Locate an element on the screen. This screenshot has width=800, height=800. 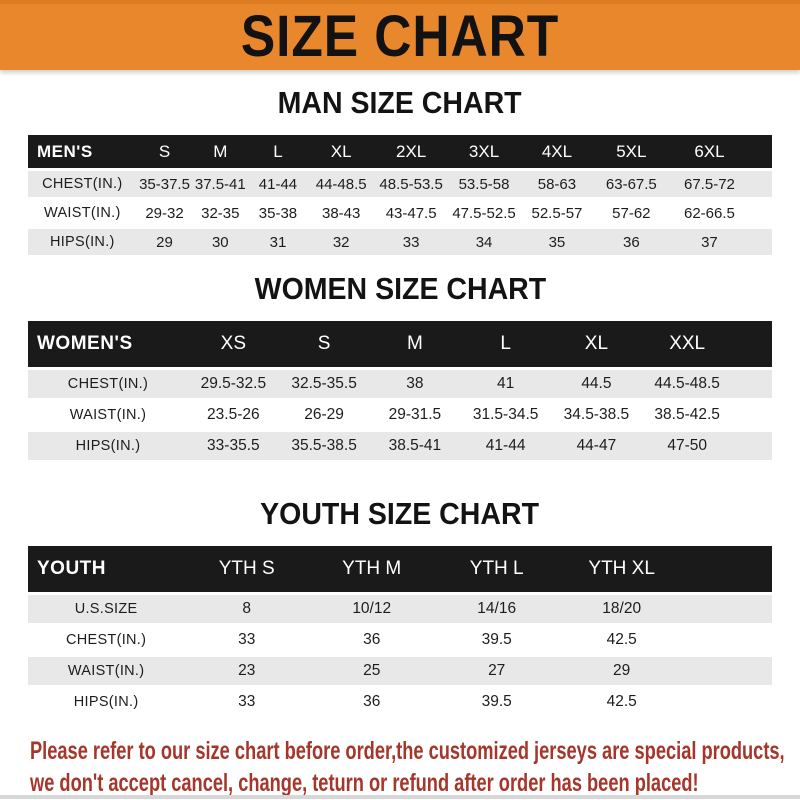
size-value-cell: 37 is located at coordinates (709, 242).